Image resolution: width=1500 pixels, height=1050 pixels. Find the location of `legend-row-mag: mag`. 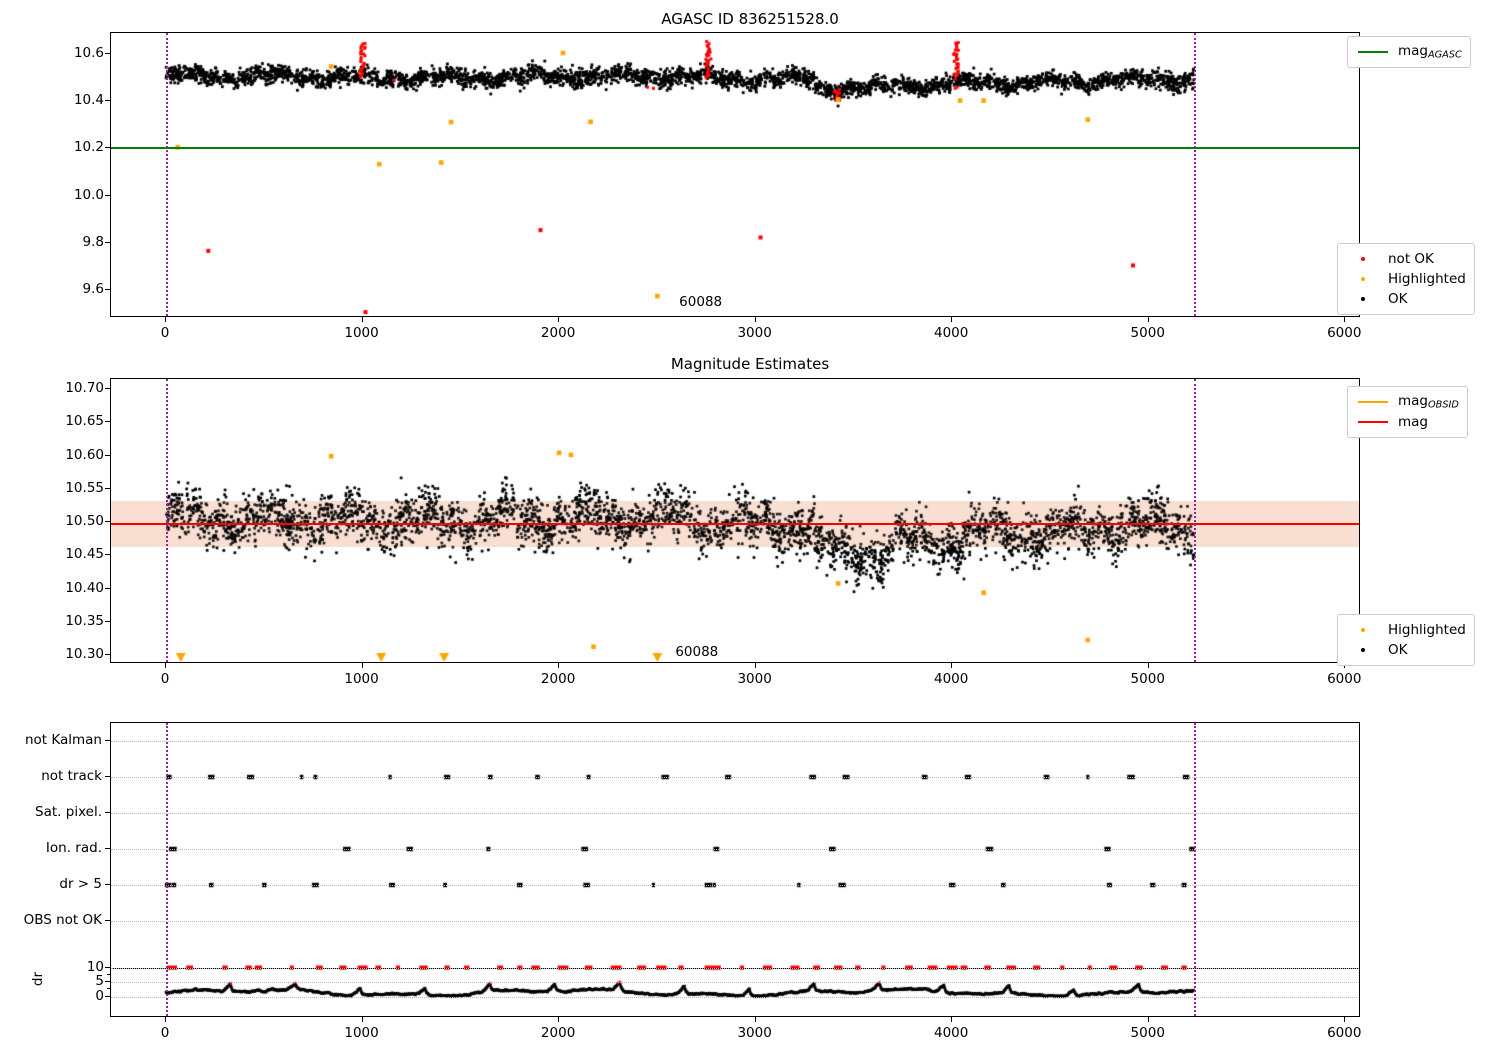

legend-row-mag: mag is located at coordinates (1407, 422).